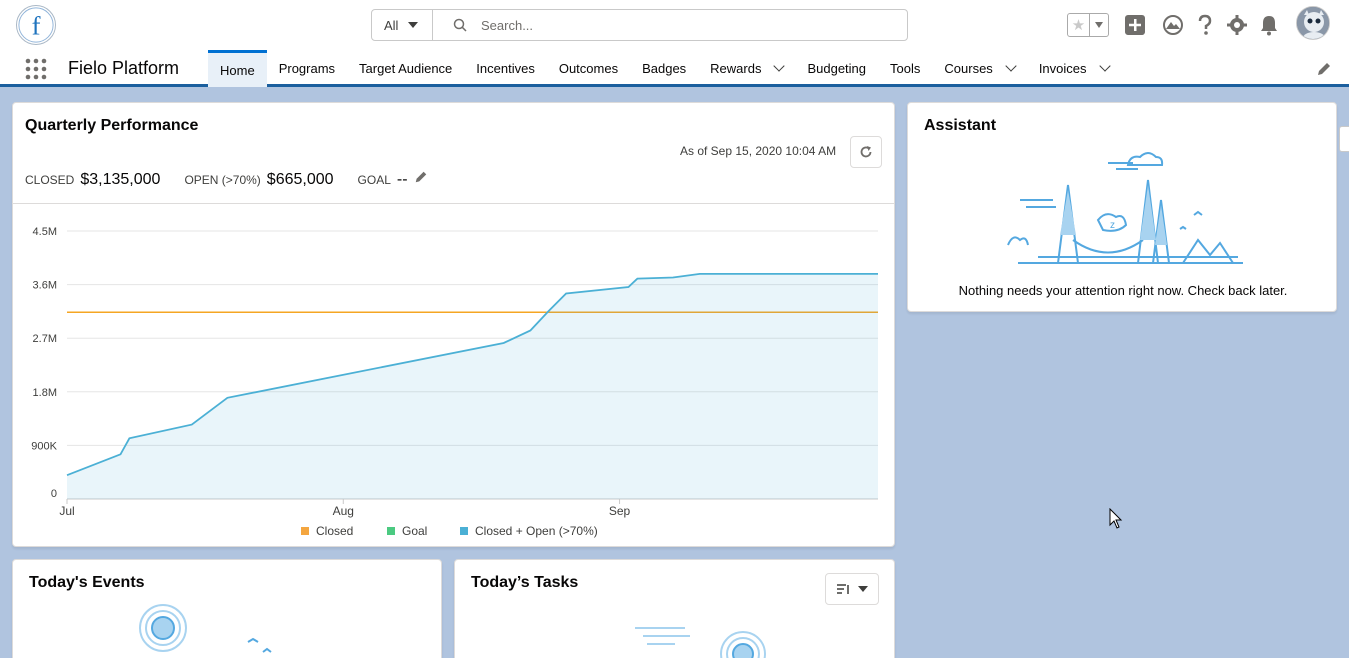 Image resolution: width=1349 pixels, height=658 pixels. What do you see at coordinates (968, 68) in the screenshot?
I see `tab-label: Courses` at bounding box center [968, 68].